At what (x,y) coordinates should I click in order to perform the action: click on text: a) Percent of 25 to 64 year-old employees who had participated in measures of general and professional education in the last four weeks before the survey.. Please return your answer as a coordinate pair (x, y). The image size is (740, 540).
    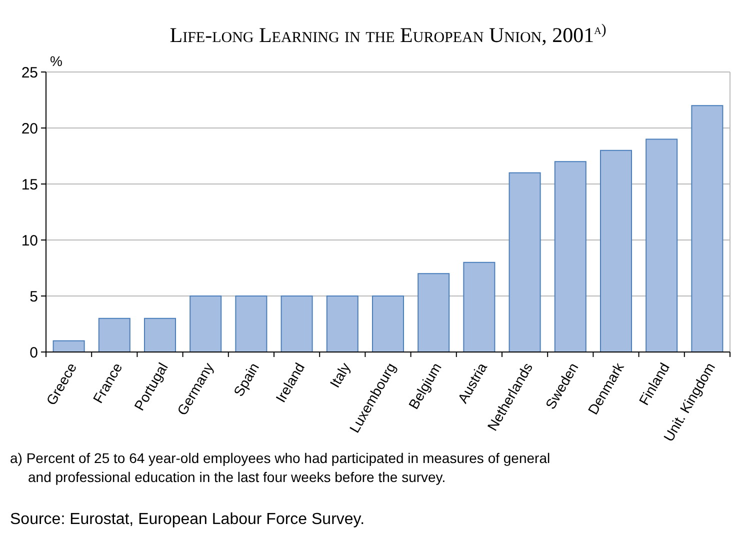
    Looking at the image, I should click on (280, 467).